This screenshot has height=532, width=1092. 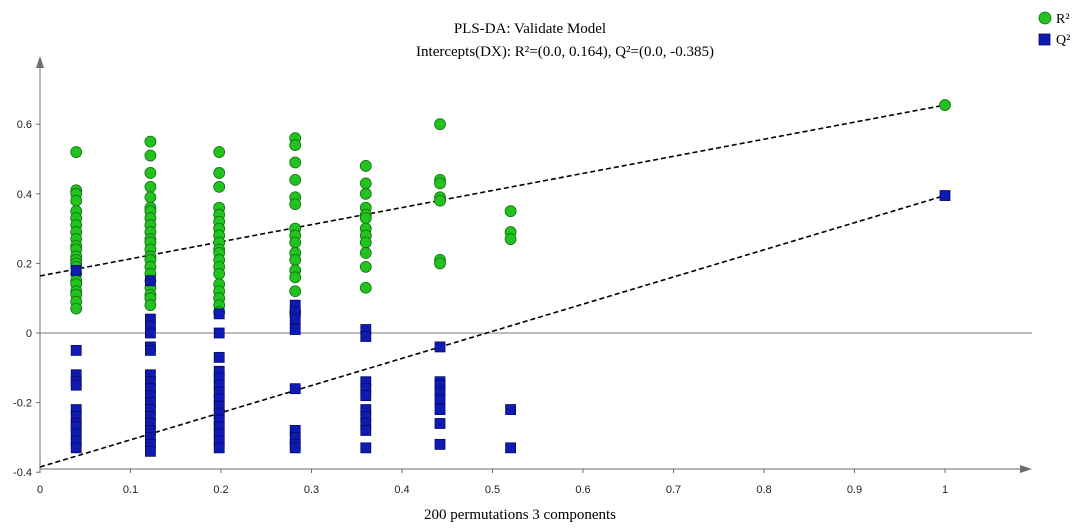 I want to click on x-tick-label: 0.8, so click(x=763, y=490).